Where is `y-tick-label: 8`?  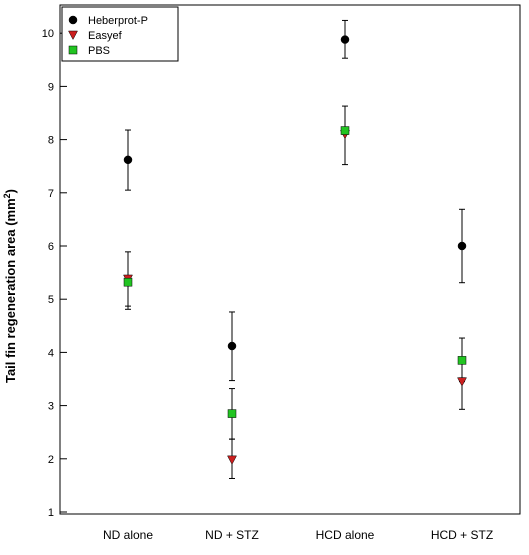
y-tick-label: 8 is located at coordinates (51, 141).